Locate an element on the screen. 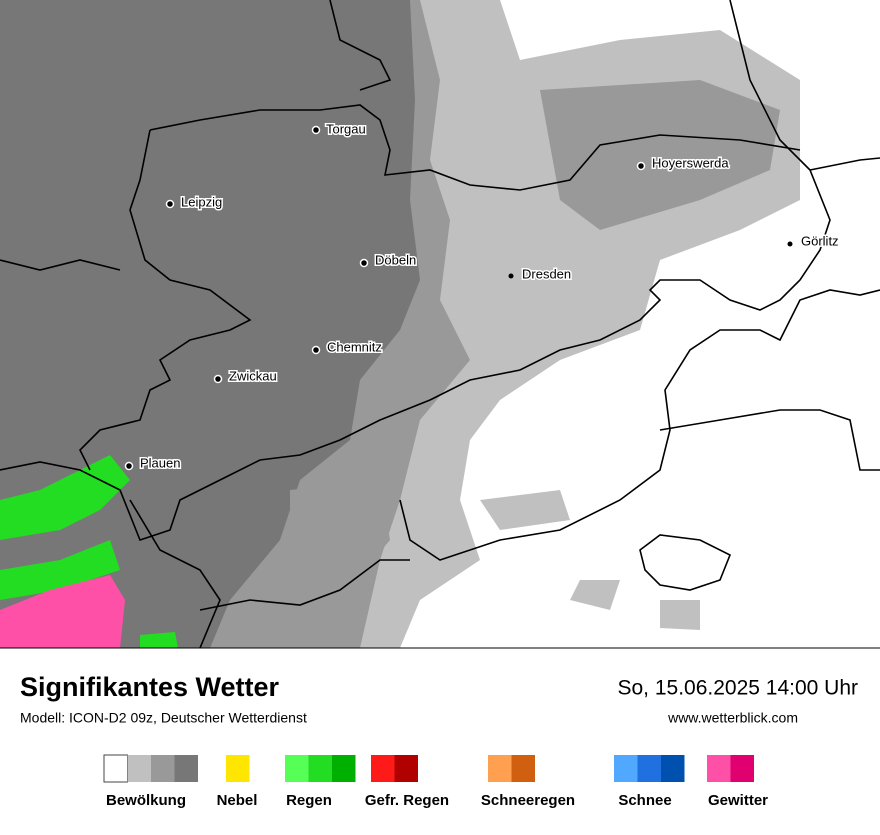 This screenshot has width=880, height=835. legend-label: Gewitter is located at coordinates (738, 800).